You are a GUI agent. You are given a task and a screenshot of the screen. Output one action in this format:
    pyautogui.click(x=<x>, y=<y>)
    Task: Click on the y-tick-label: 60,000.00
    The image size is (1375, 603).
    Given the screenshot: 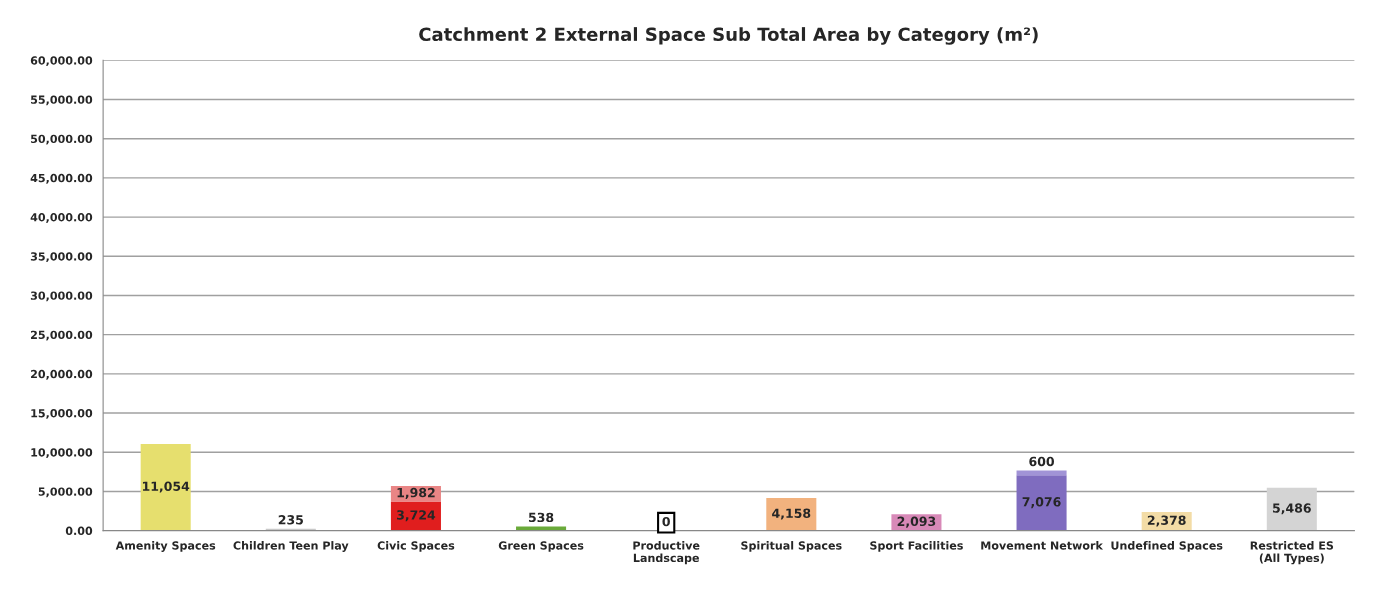 What is the action you would take?
    pyautogui.click(x=61, y=61)
    